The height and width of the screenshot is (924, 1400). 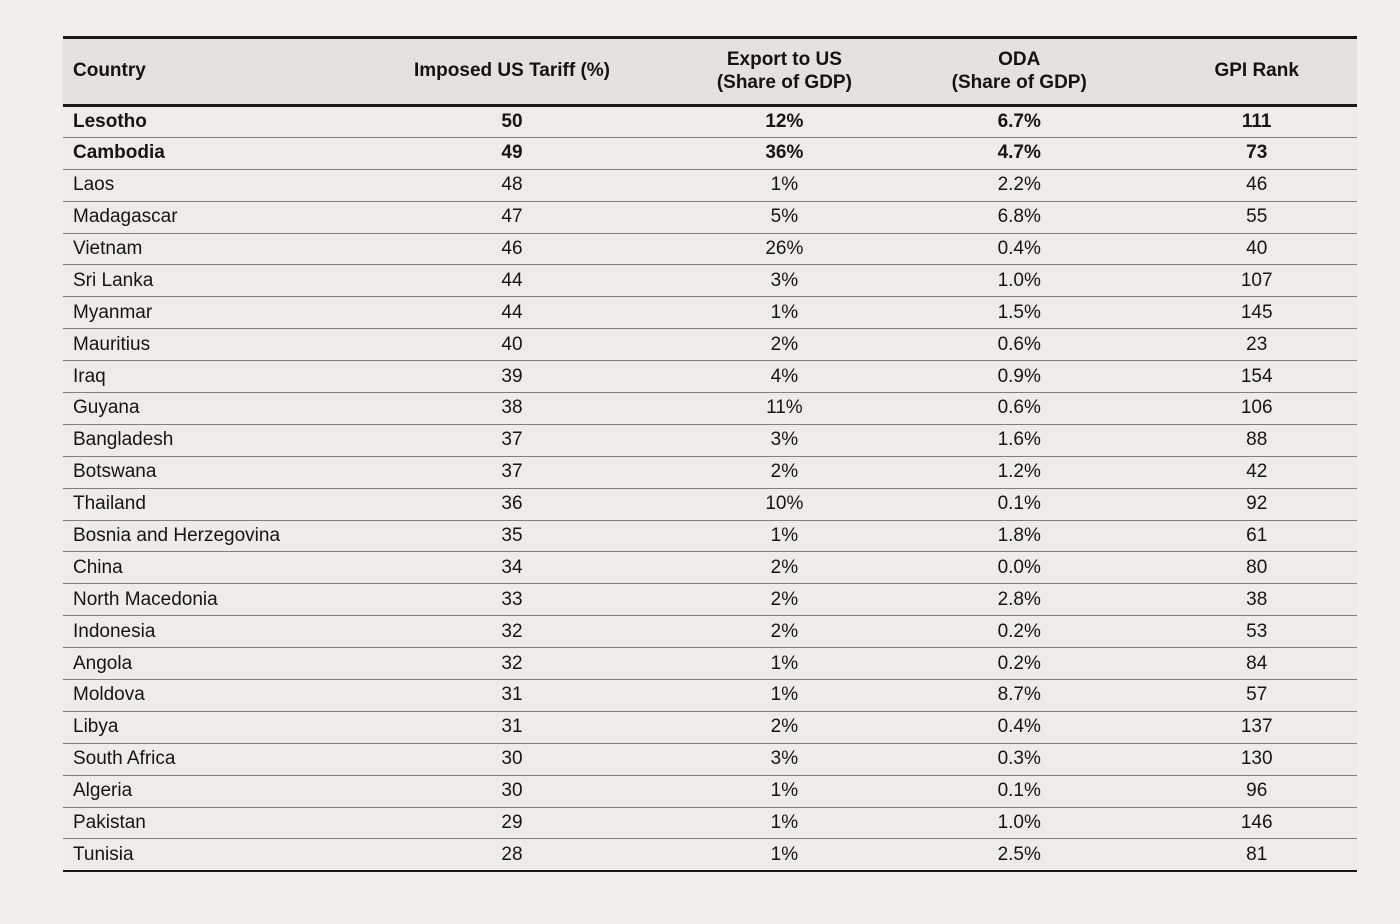 What do you see at coordinates (1256, 504) in the screenshot?
I see `cell-gpi: 92` at bounding box center [1256, 504].